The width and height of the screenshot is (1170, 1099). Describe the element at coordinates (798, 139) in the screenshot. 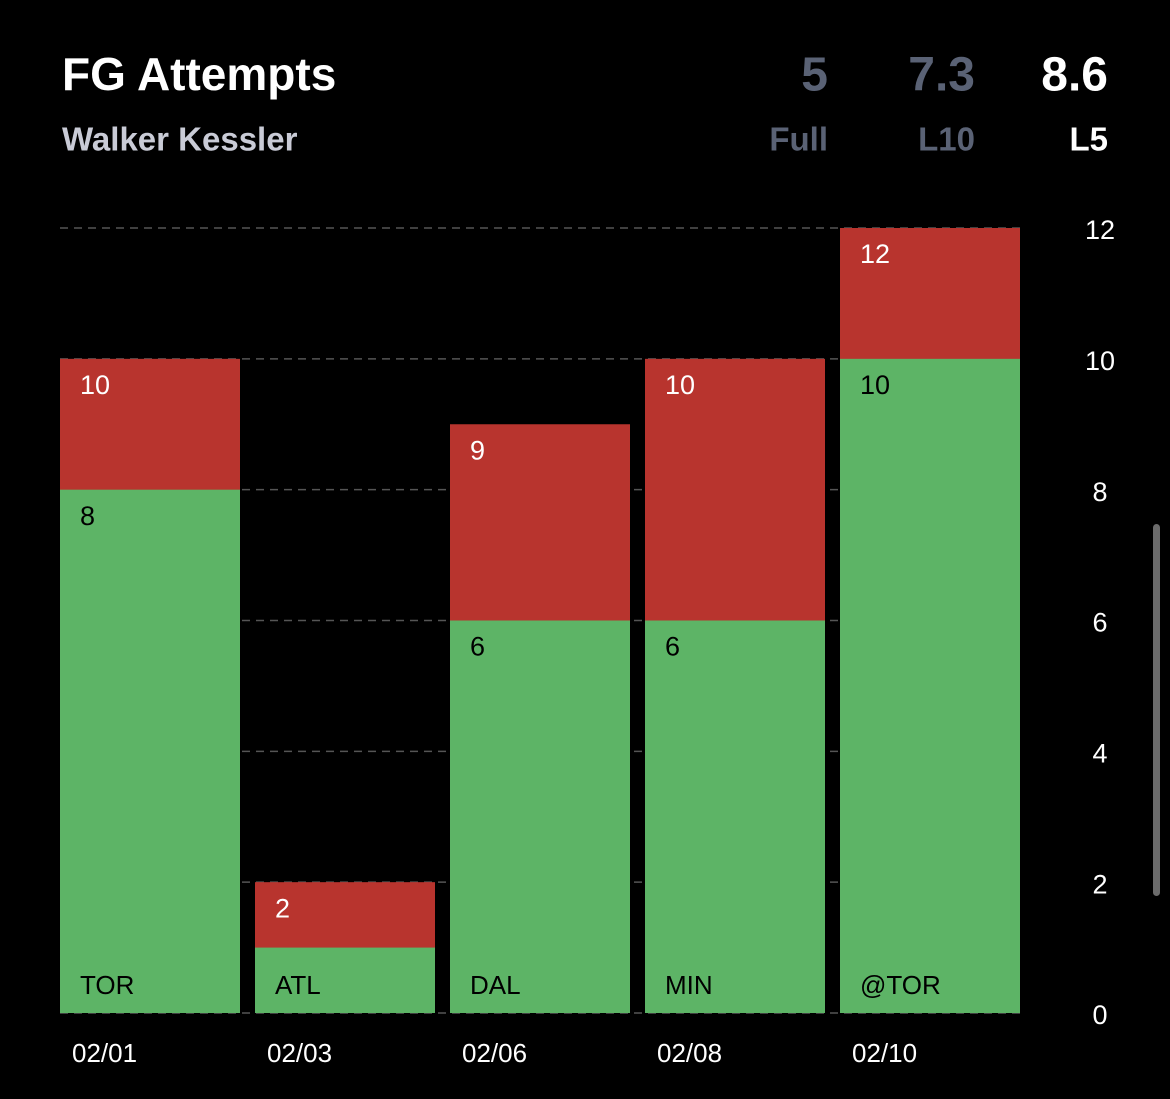

I see `stat-label: Full` at that location.